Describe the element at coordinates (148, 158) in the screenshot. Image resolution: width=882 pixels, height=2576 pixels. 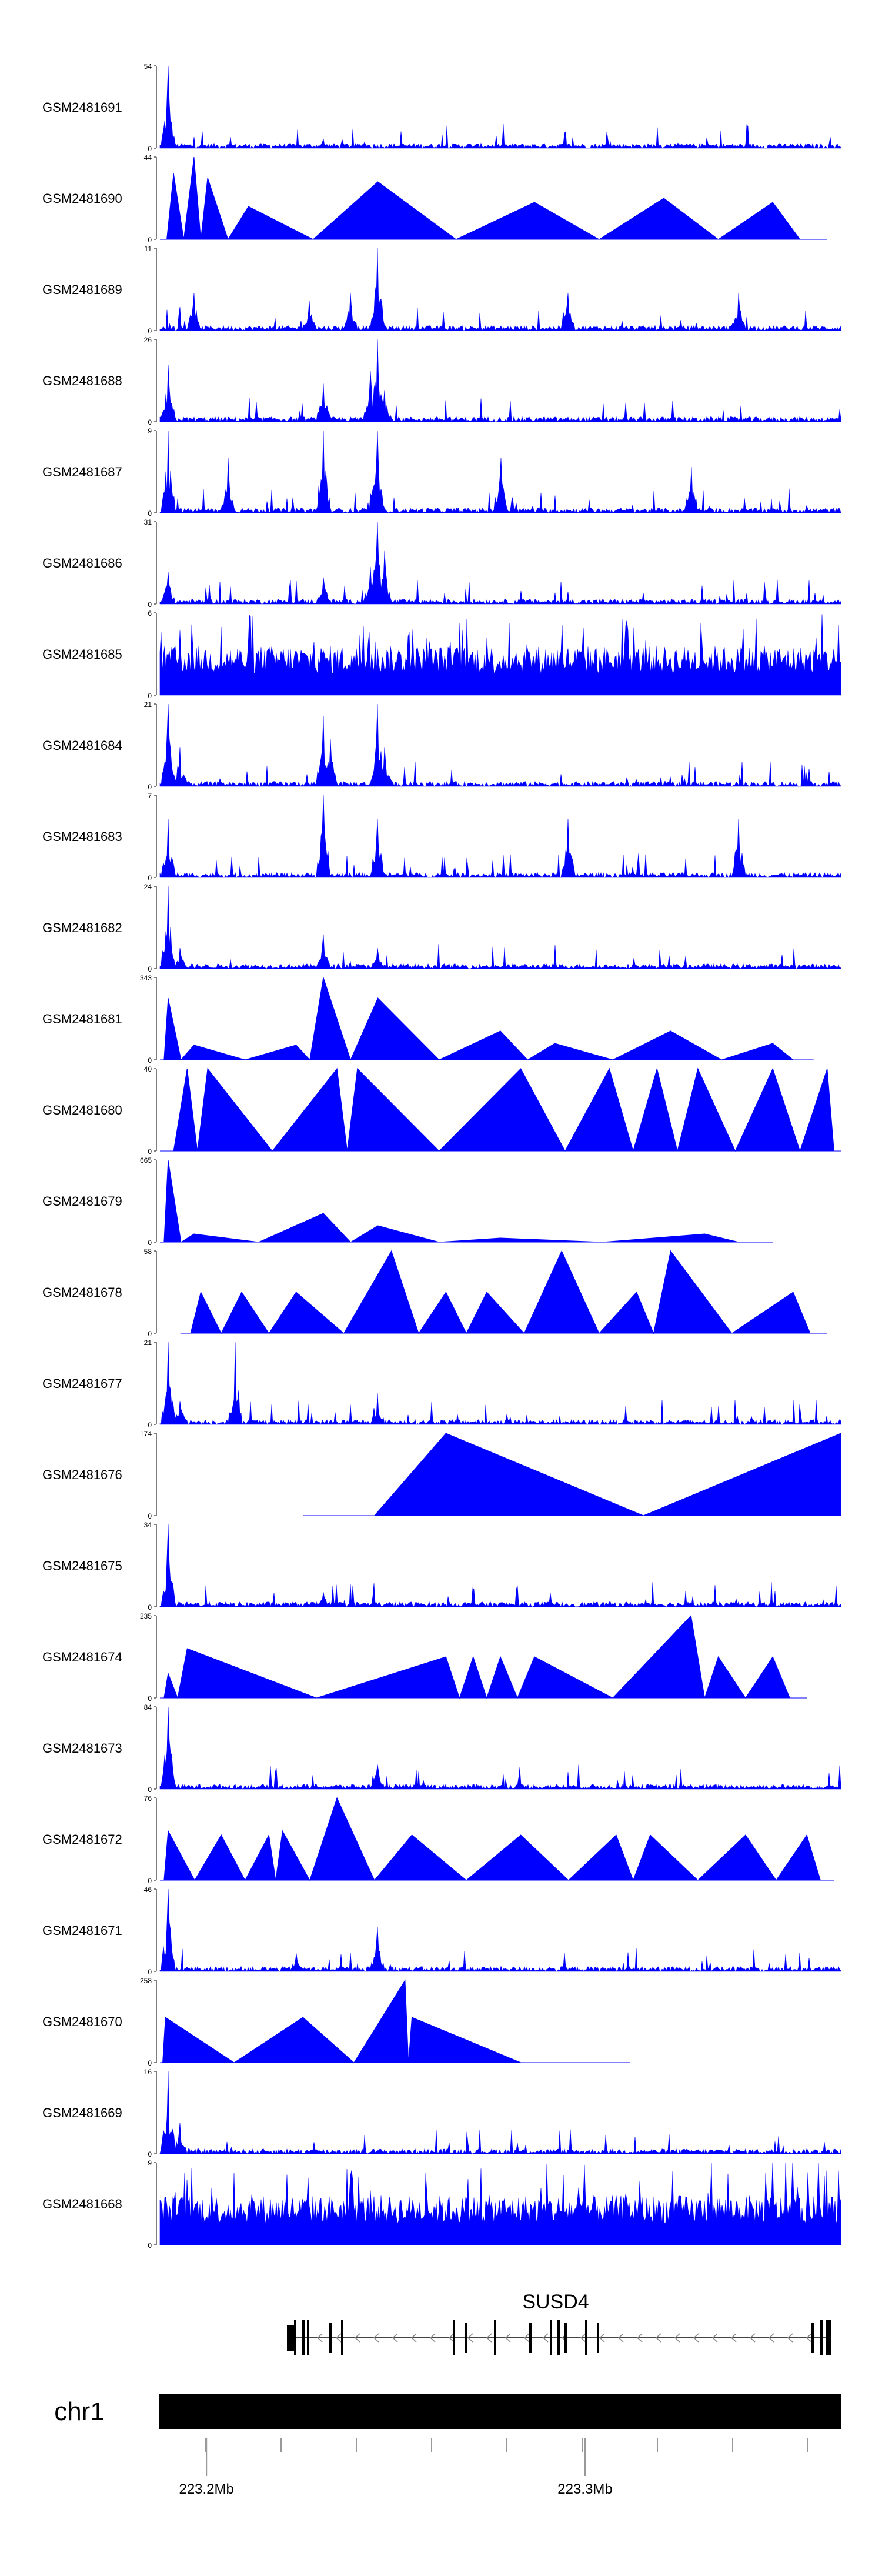
I see `y-axis-max-label: 44` at that location.